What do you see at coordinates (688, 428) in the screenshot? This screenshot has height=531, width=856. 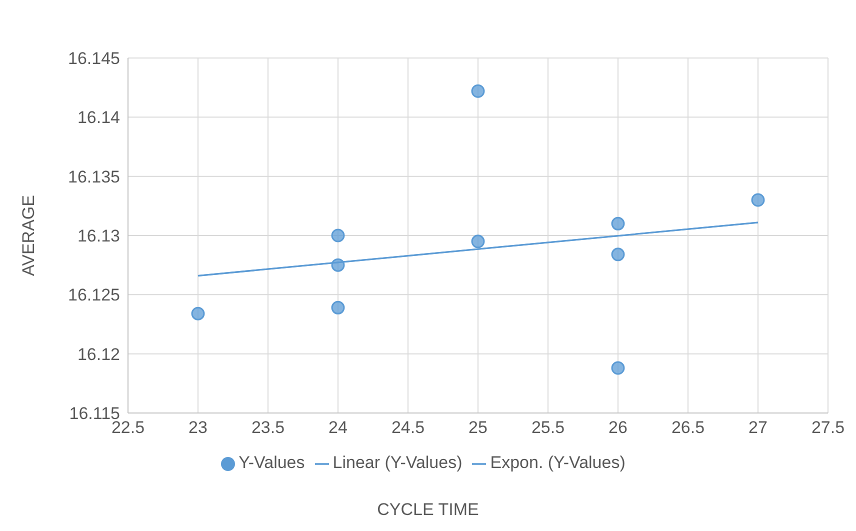 I see `x-tick-label: 26.5` at bounding box center [688, 428].